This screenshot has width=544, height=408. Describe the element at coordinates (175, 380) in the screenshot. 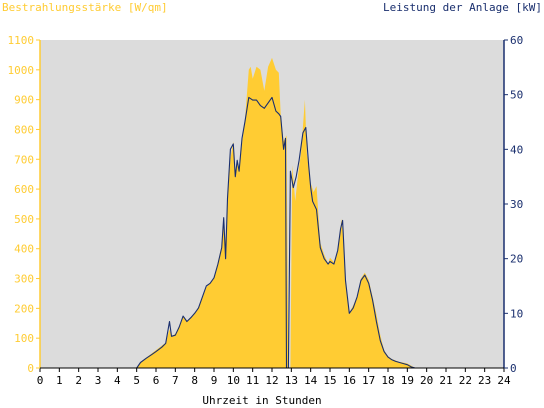

I see `x-tick-label: 7` at that location.